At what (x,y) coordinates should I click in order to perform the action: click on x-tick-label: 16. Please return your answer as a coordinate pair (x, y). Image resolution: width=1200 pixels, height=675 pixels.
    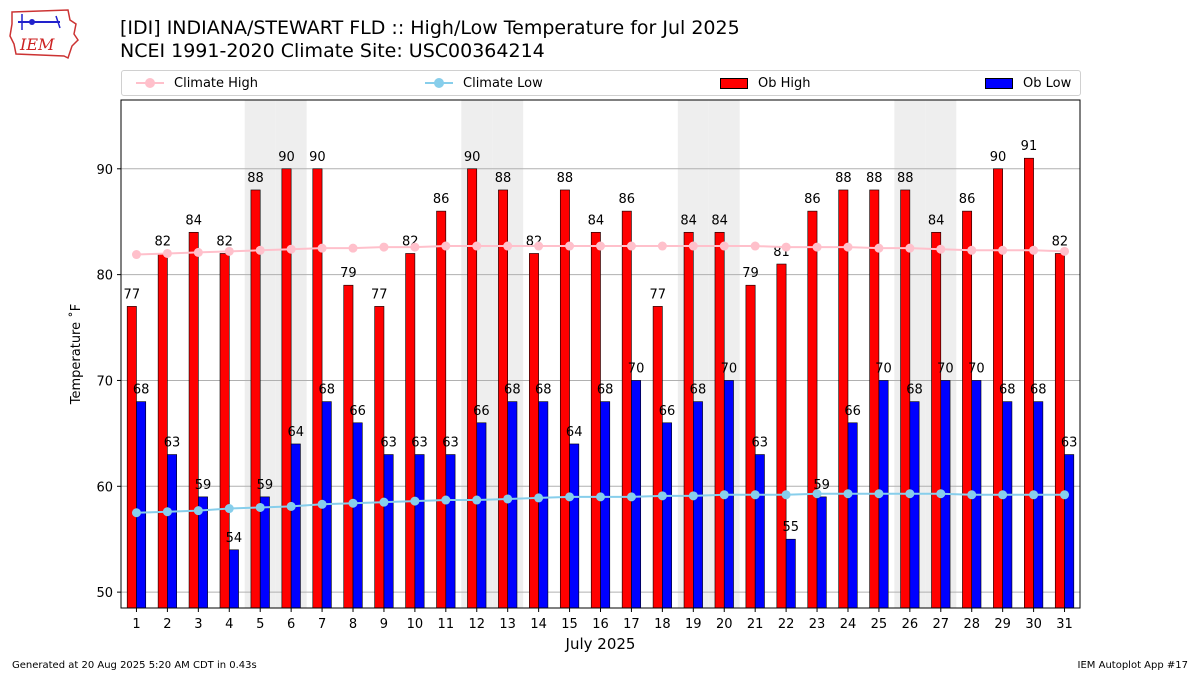
    Looking at the image, I should click on (600, 624).